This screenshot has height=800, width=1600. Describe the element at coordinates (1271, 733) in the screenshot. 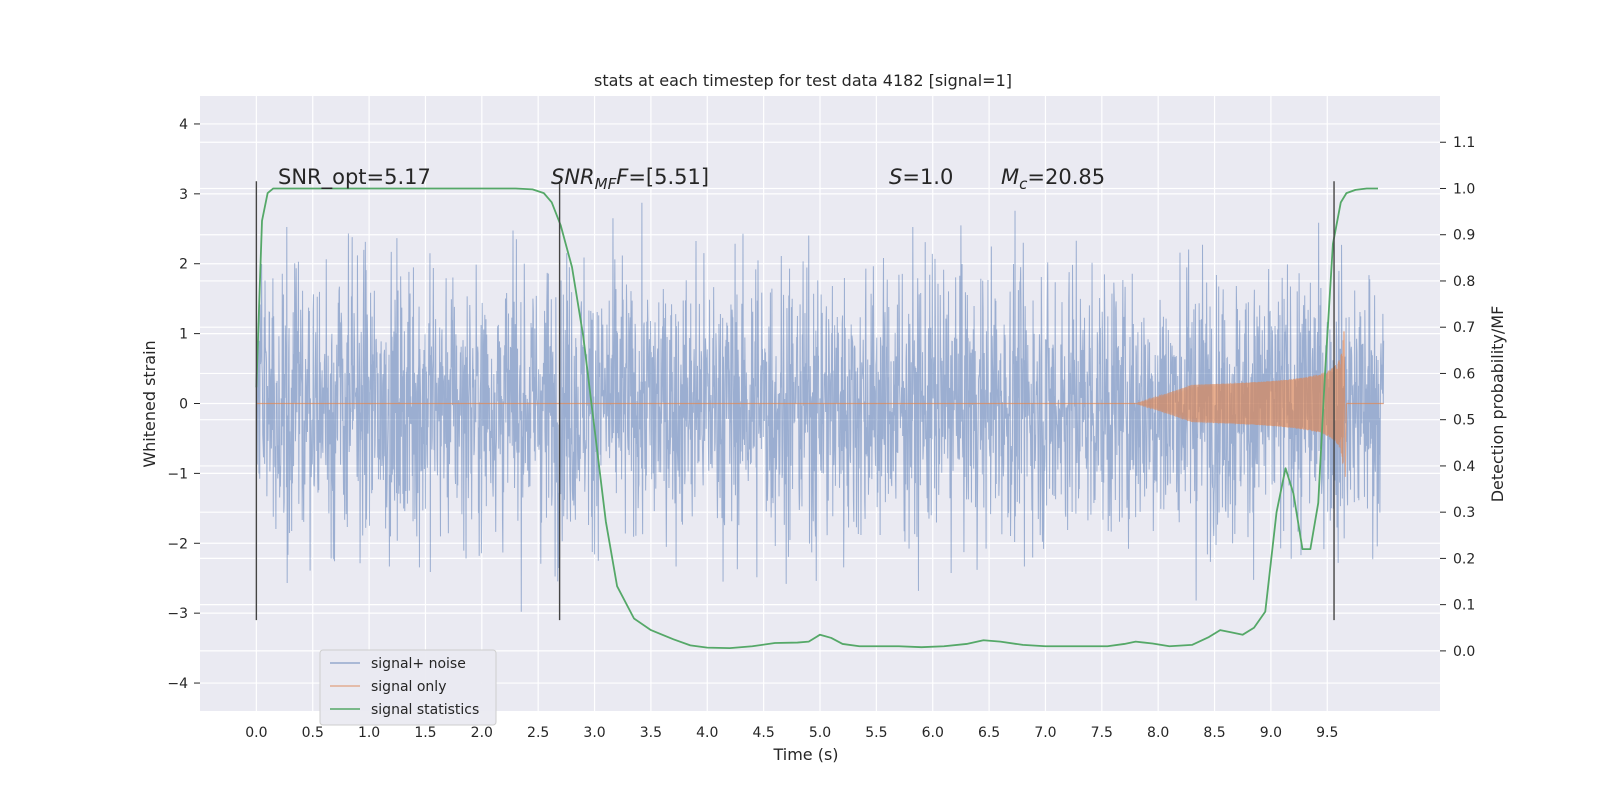

I see `x-tick-label: 9.0` at that location.